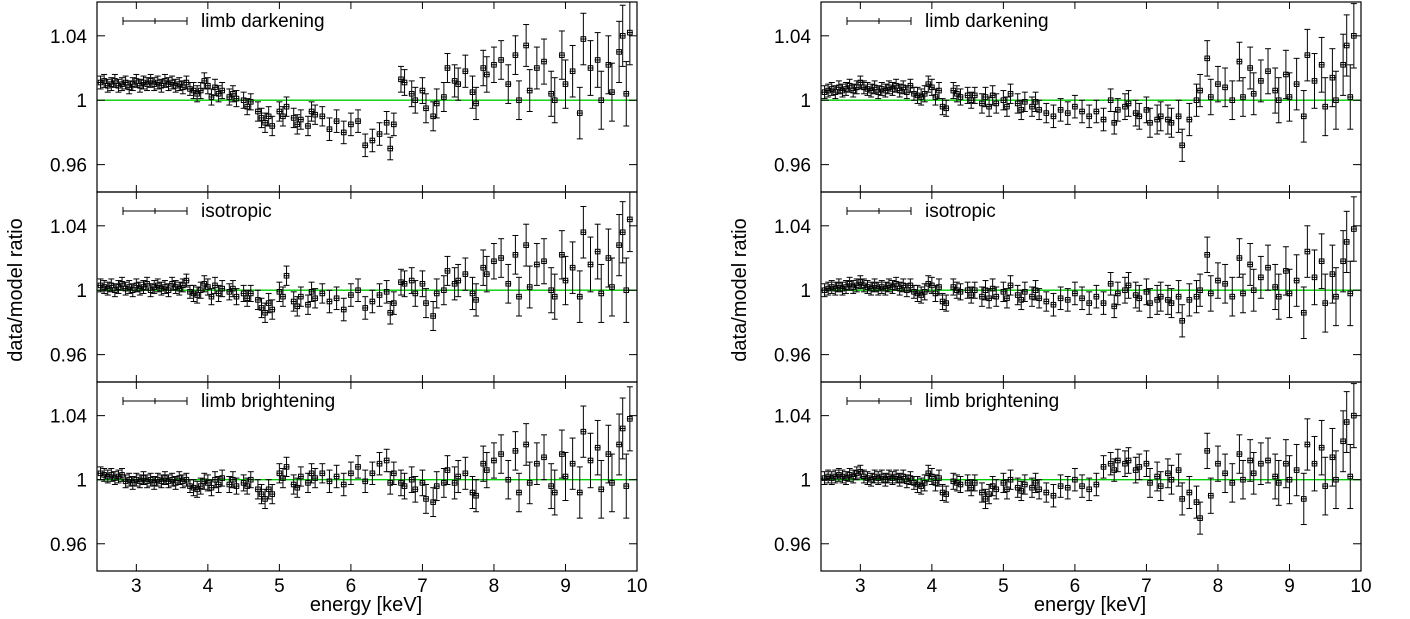  Describe the element at coordinates (932, 586) in the screenshot. I see `x-tick-label: 4` at that location.